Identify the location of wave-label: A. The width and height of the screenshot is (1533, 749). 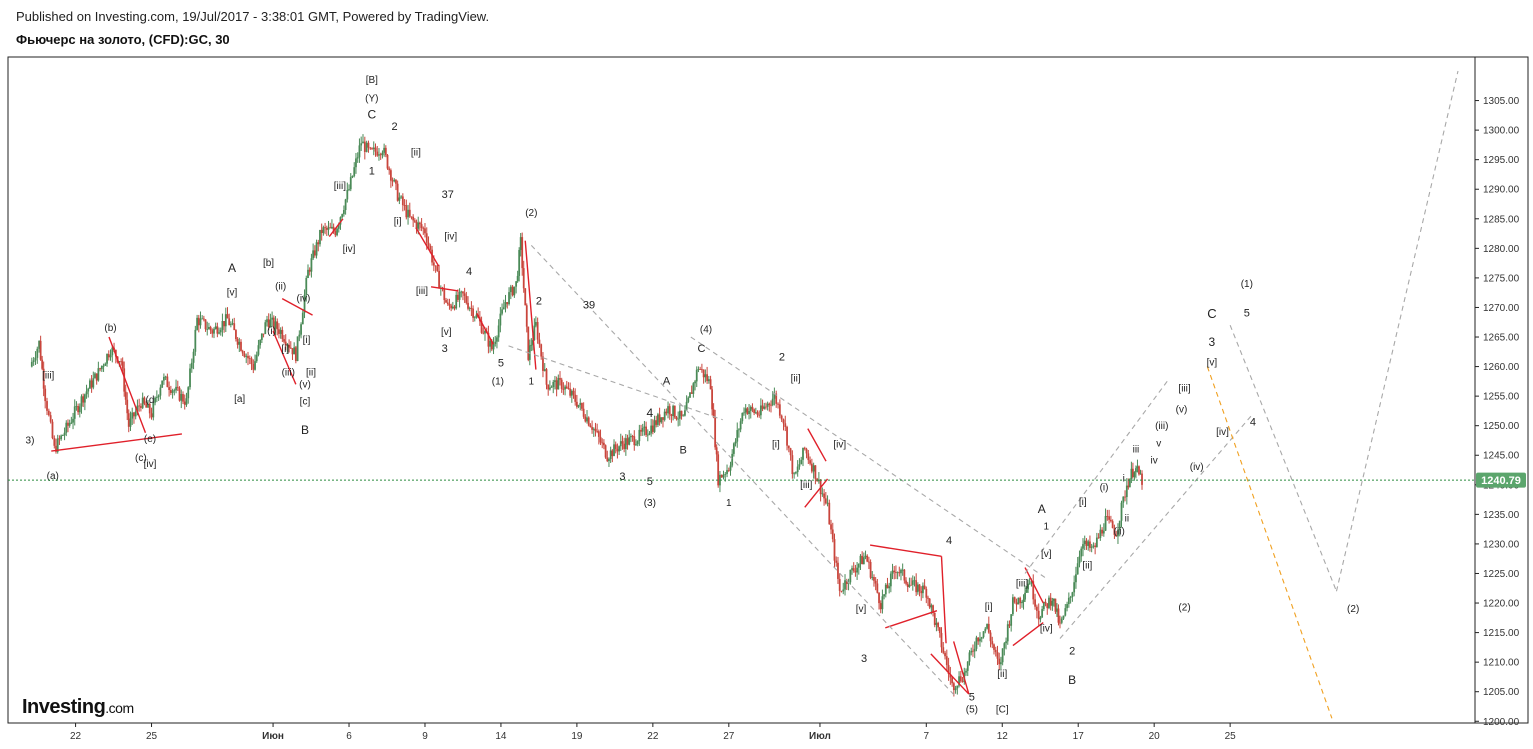
(667, 381).